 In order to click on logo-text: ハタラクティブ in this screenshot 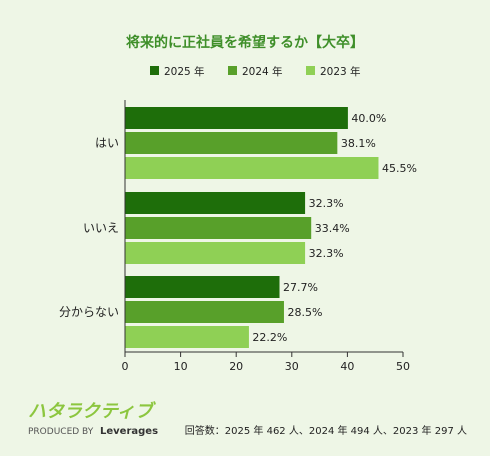, I will do `click(92, 411)`.